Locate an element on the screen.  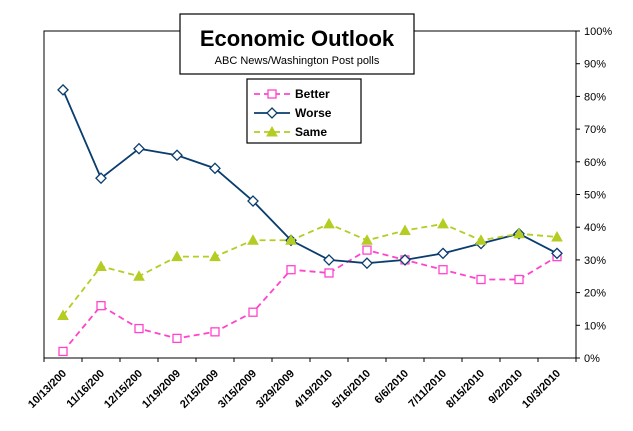
y-tick-label: 60% is located at coordinates (595, 163).